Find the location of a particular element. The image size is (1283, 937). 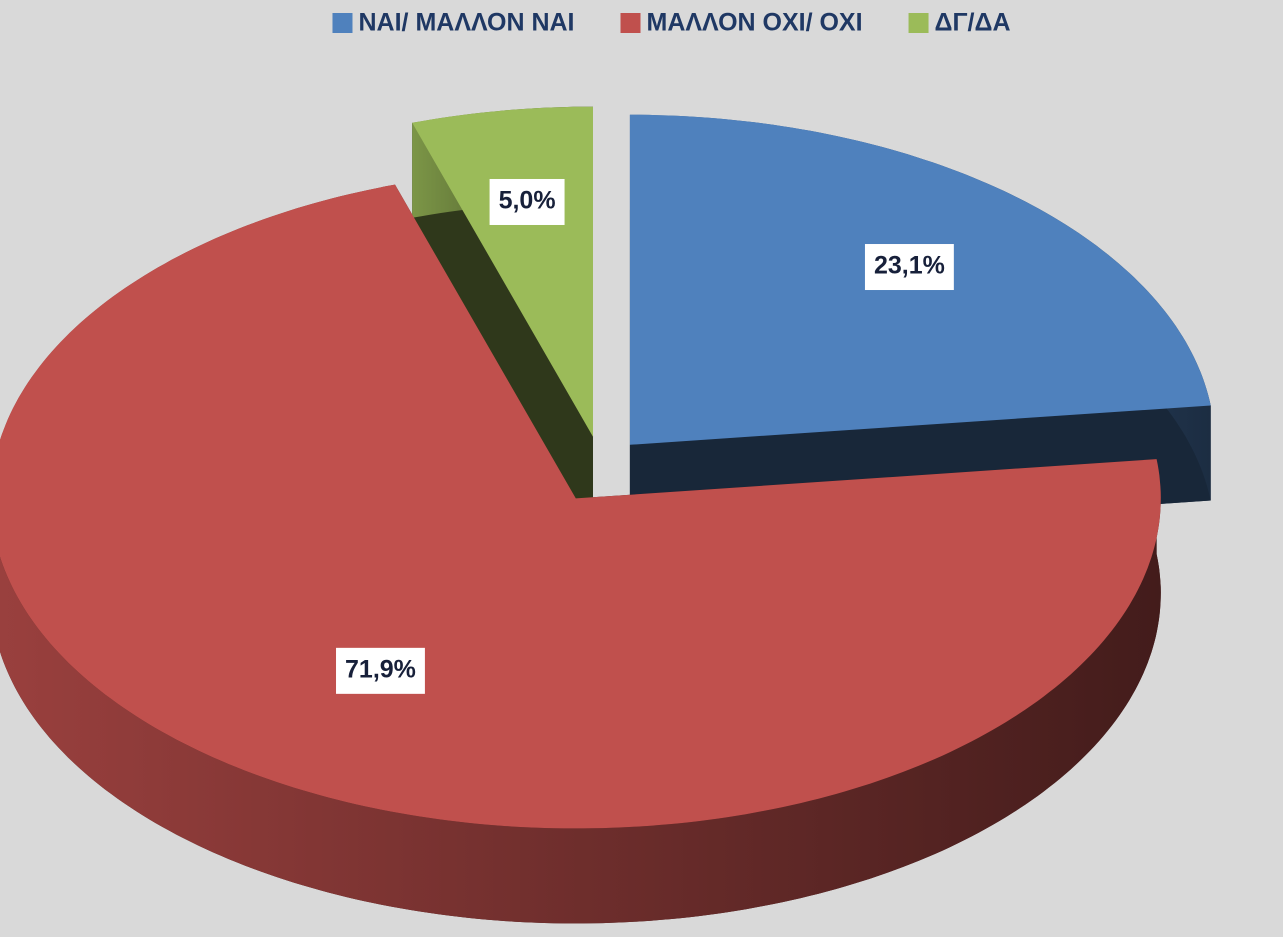

value-label: 5,0% is located at coordinates (527, 201).